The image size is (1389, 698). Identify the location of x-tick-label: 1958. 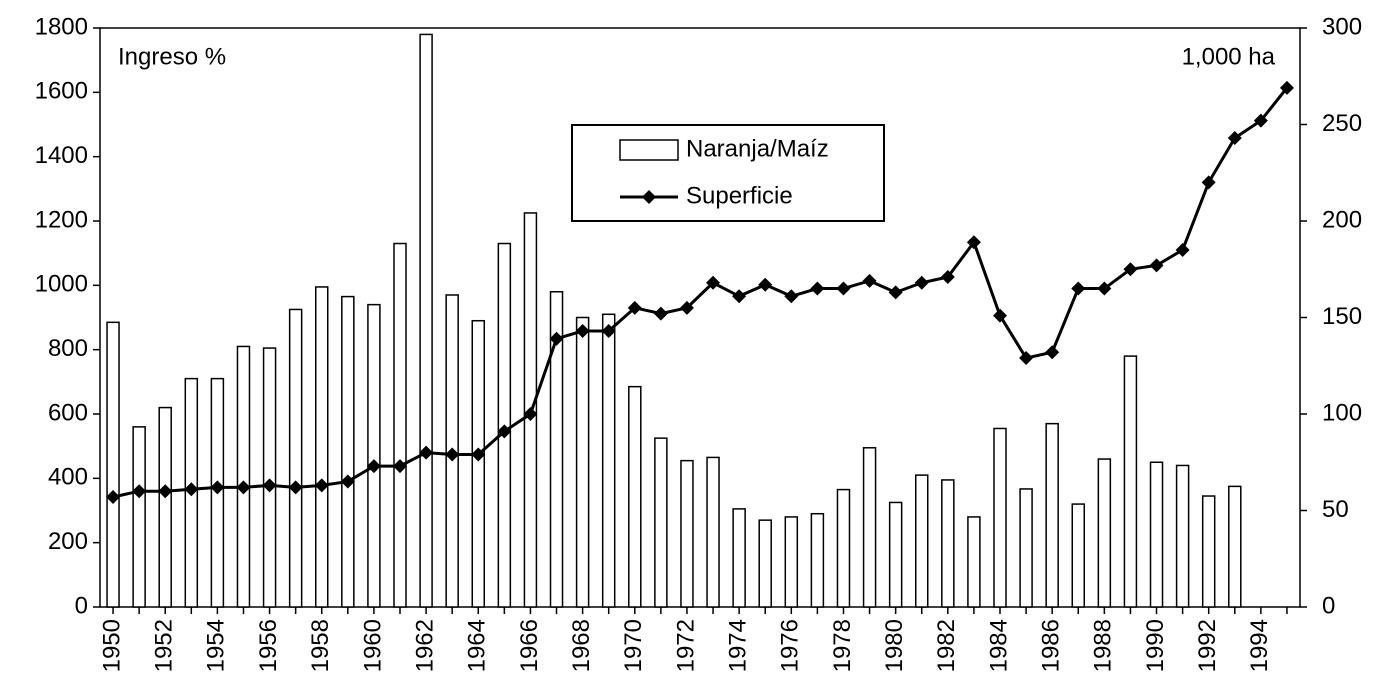
(320, 645).